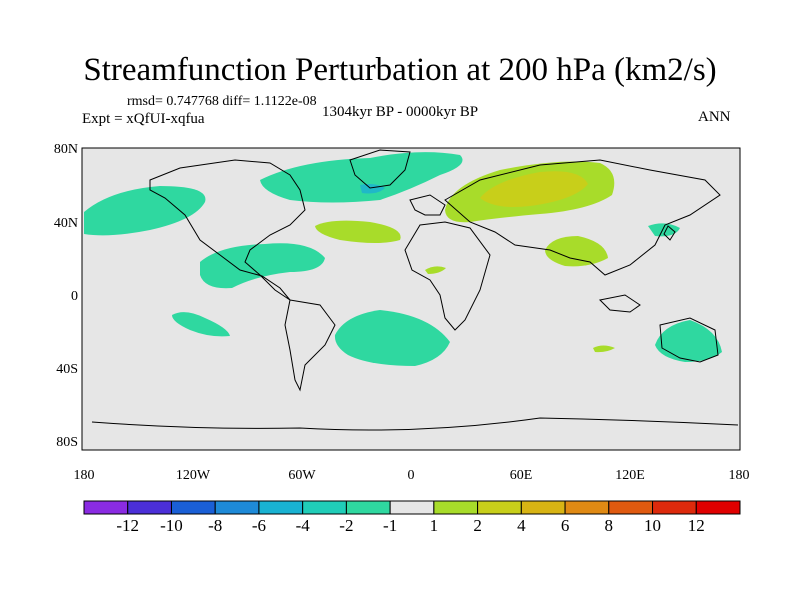  What do you see at coordinates (400, 112) in the screenshot?
I see `period-label: 1304kyr BP - 0000kyr BP` at bounding box center [400, 112].